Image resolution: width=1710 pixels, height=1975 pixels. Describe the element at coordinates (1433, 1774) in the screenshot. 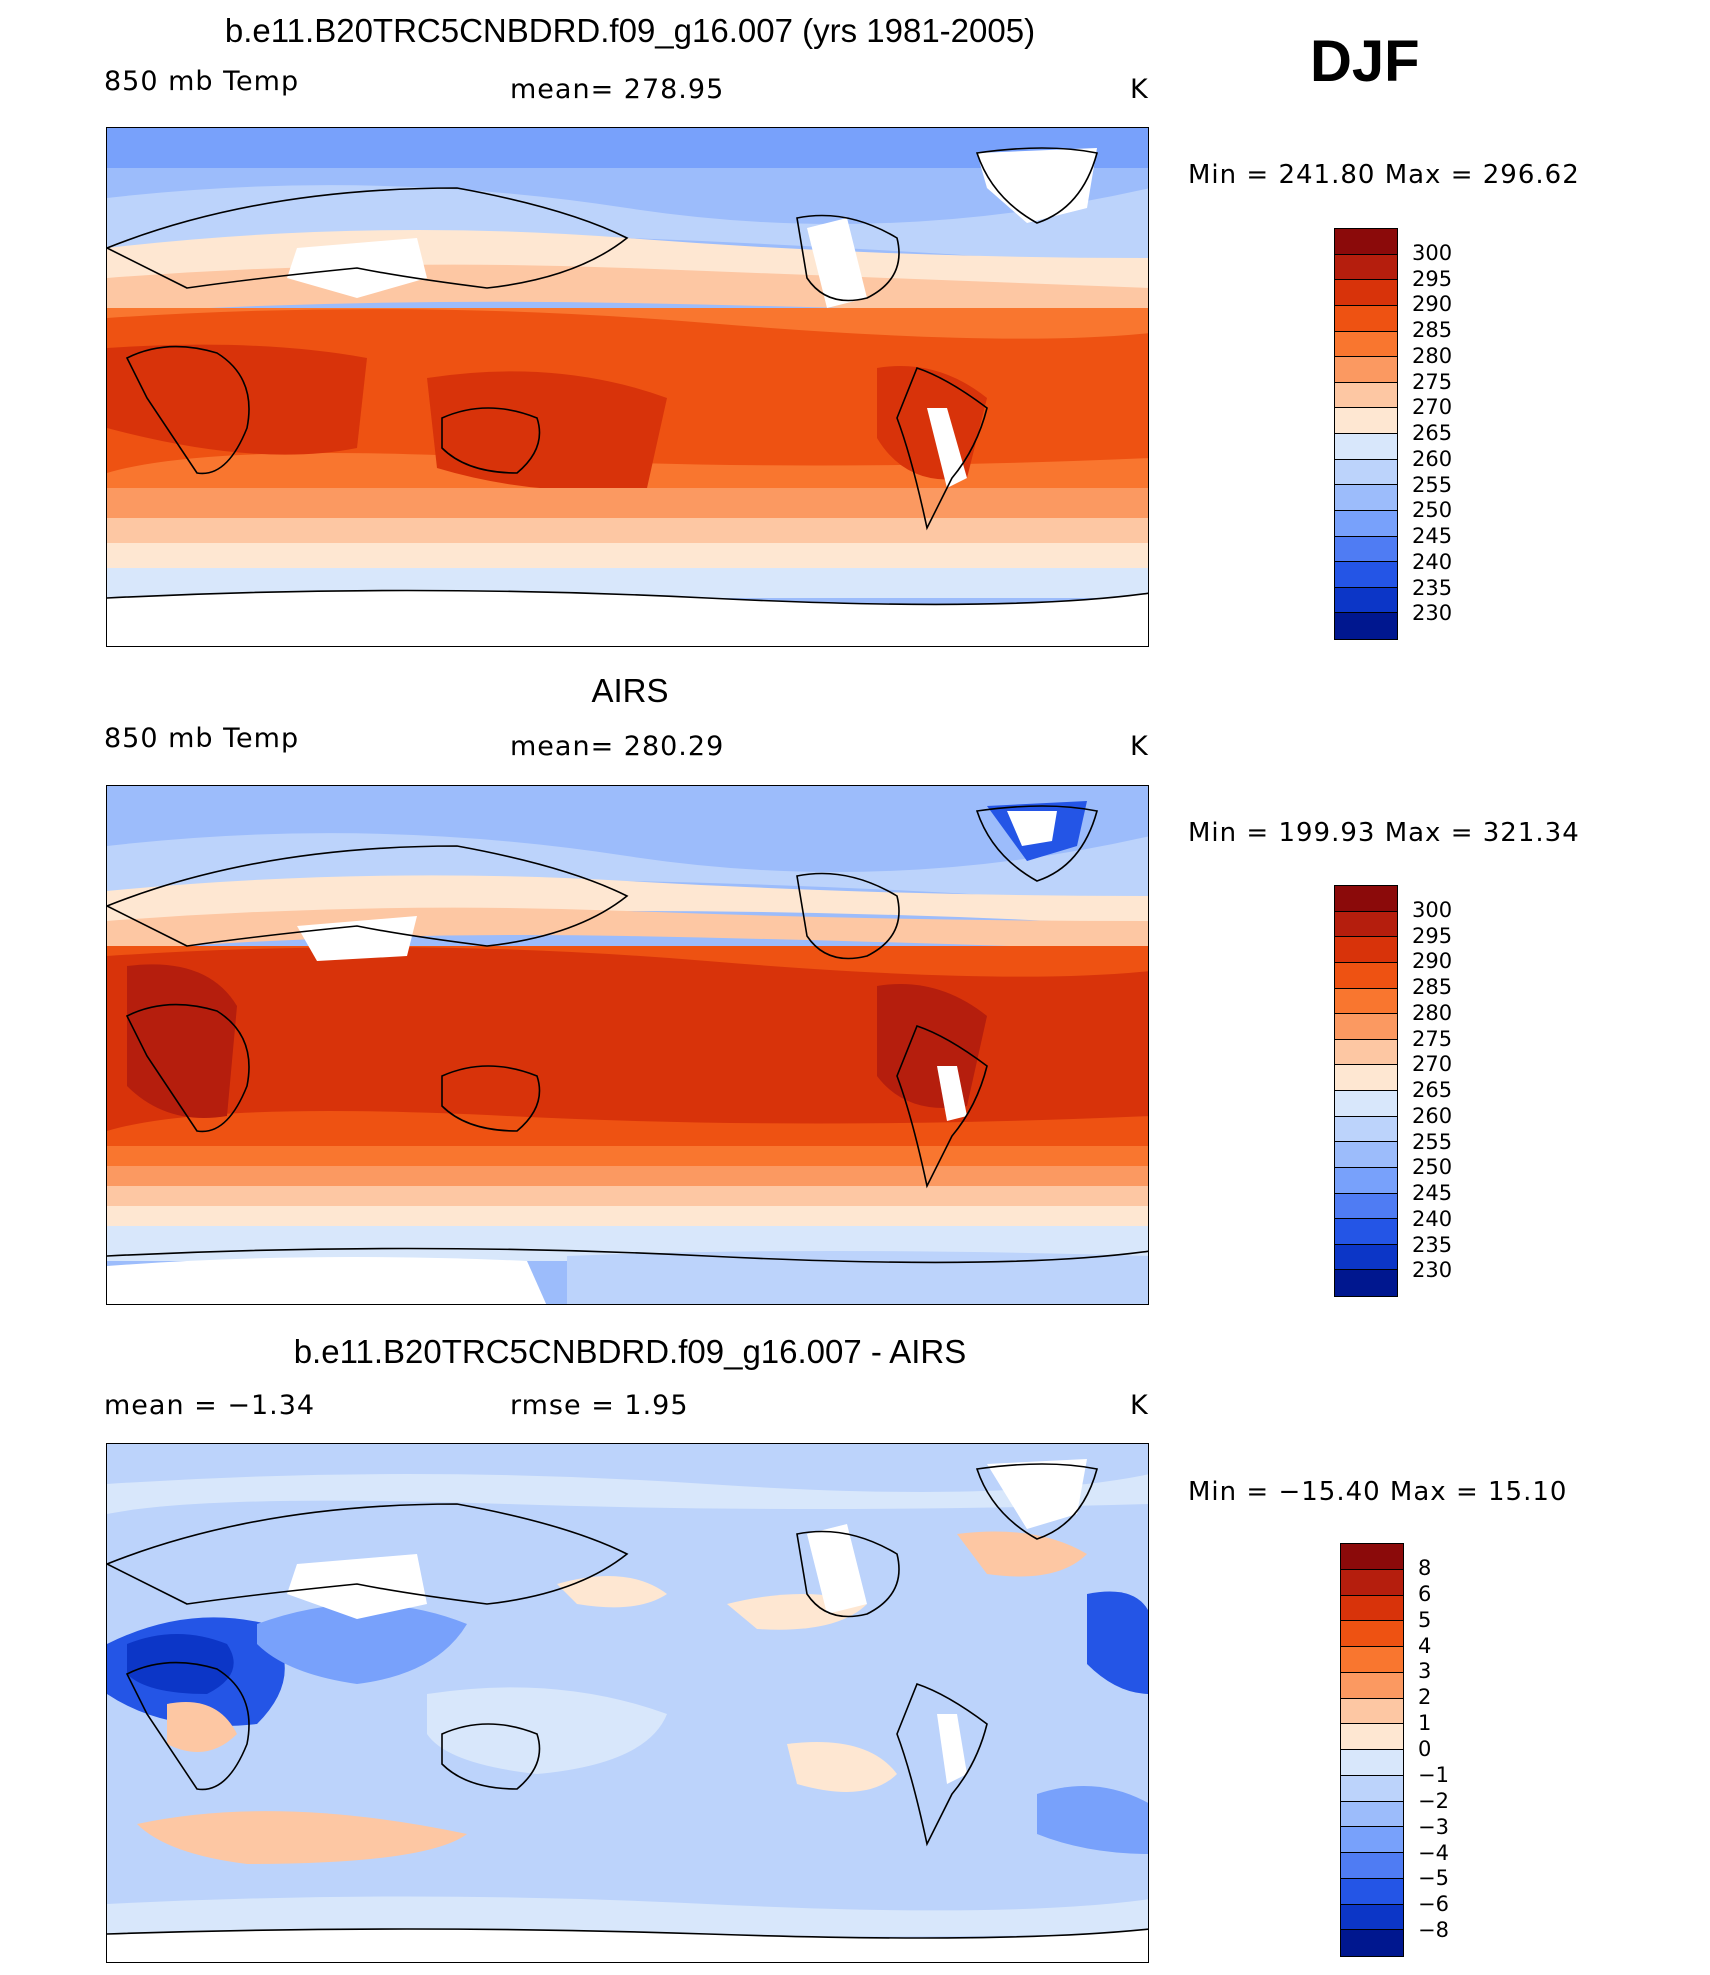

I see `colorbar-tick-label: −1` at that location.